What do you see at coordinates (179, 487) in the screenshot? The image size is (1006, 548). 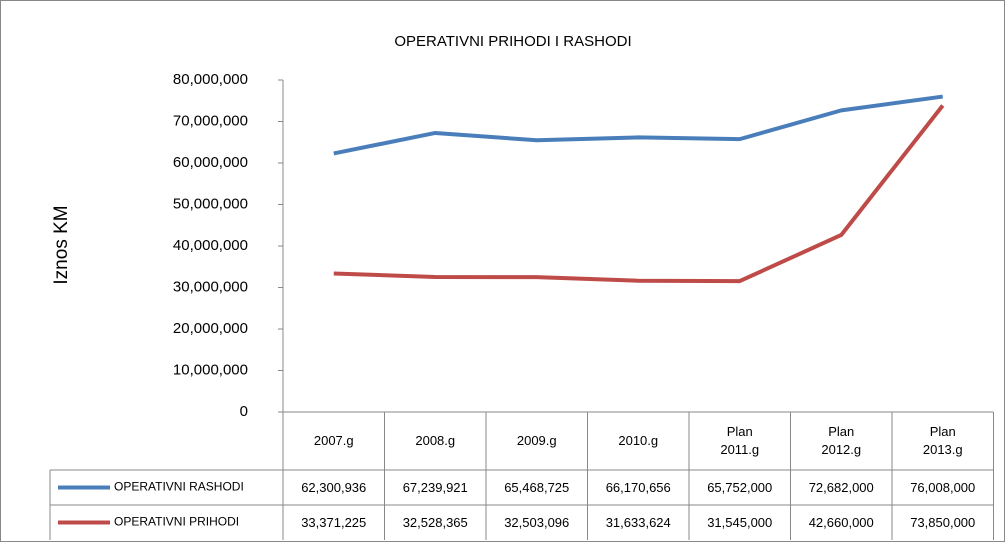 I see `legend-label: OPERATIVNI RASHODI` at bounding box center [179, 487].